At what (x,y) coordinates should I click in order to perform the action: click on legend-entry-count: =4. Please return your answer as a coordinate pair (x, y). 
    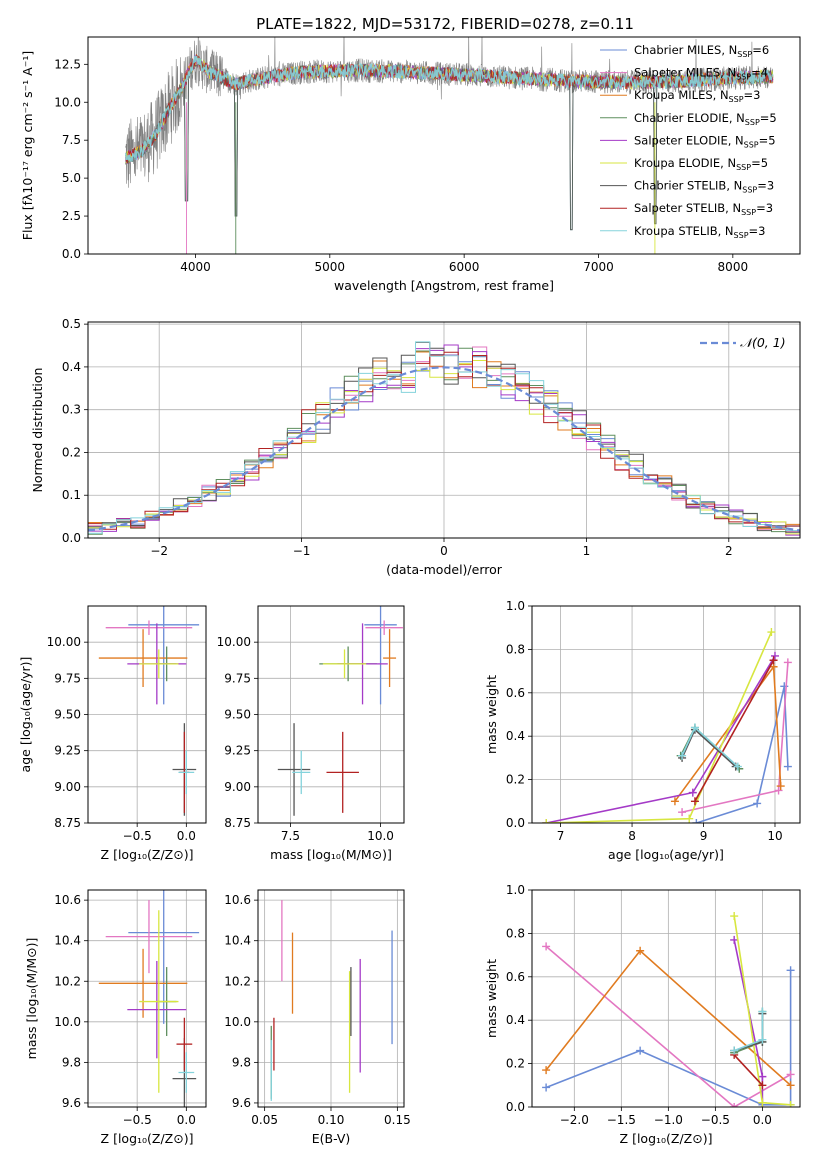
    Looking at the image, I should click on (759, 73).